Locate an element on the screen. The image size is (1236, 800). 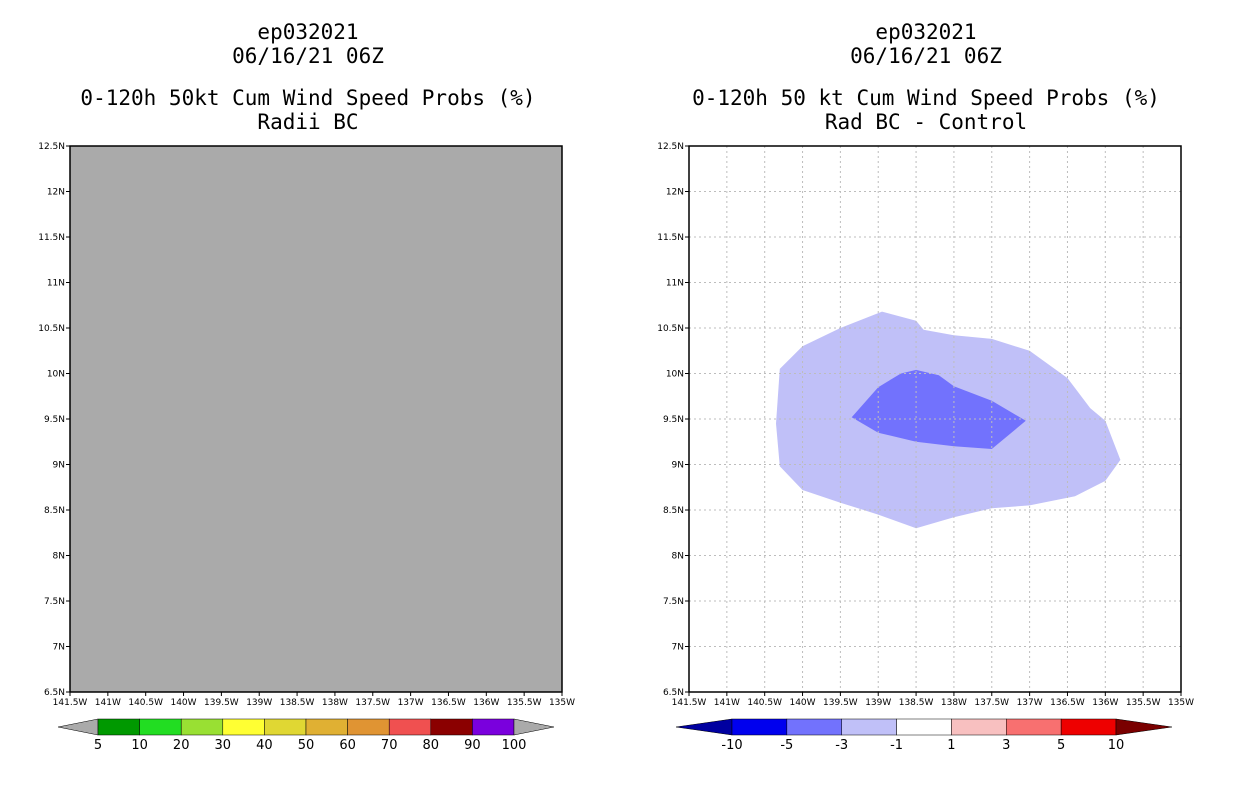
right-ytick-label-11: 12N is located at coordinates (675, 193).